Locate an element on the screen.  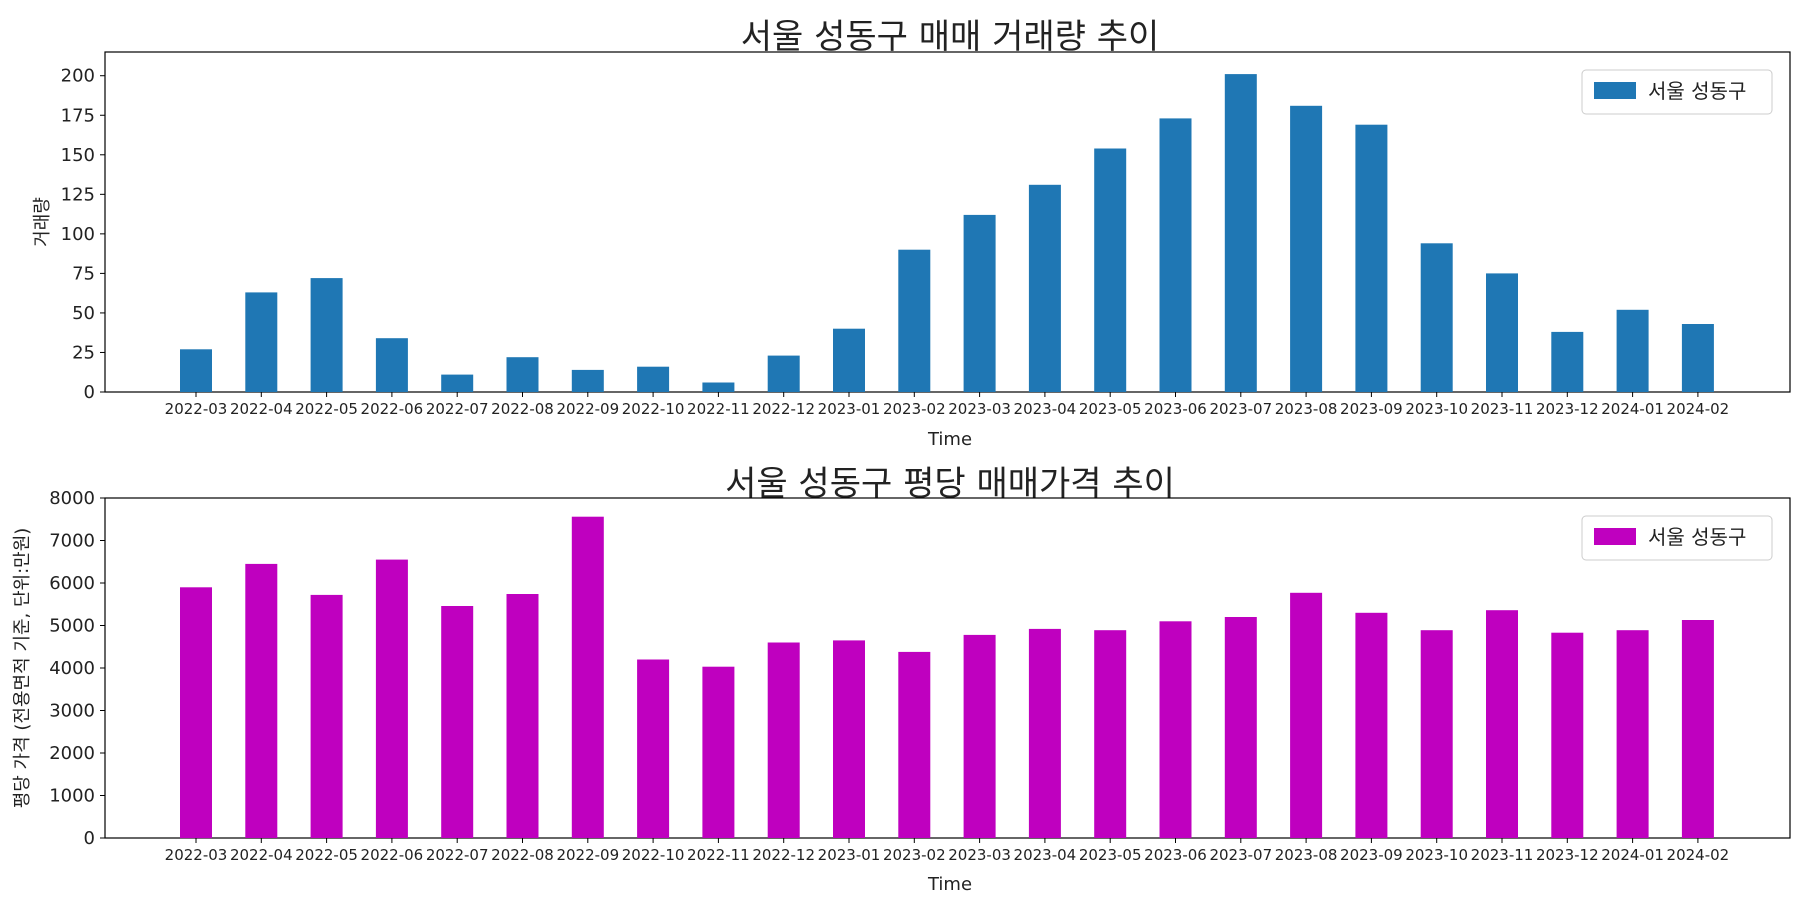
volume-x-tick-label: 2022-06 is located at coordinates (392, 409).